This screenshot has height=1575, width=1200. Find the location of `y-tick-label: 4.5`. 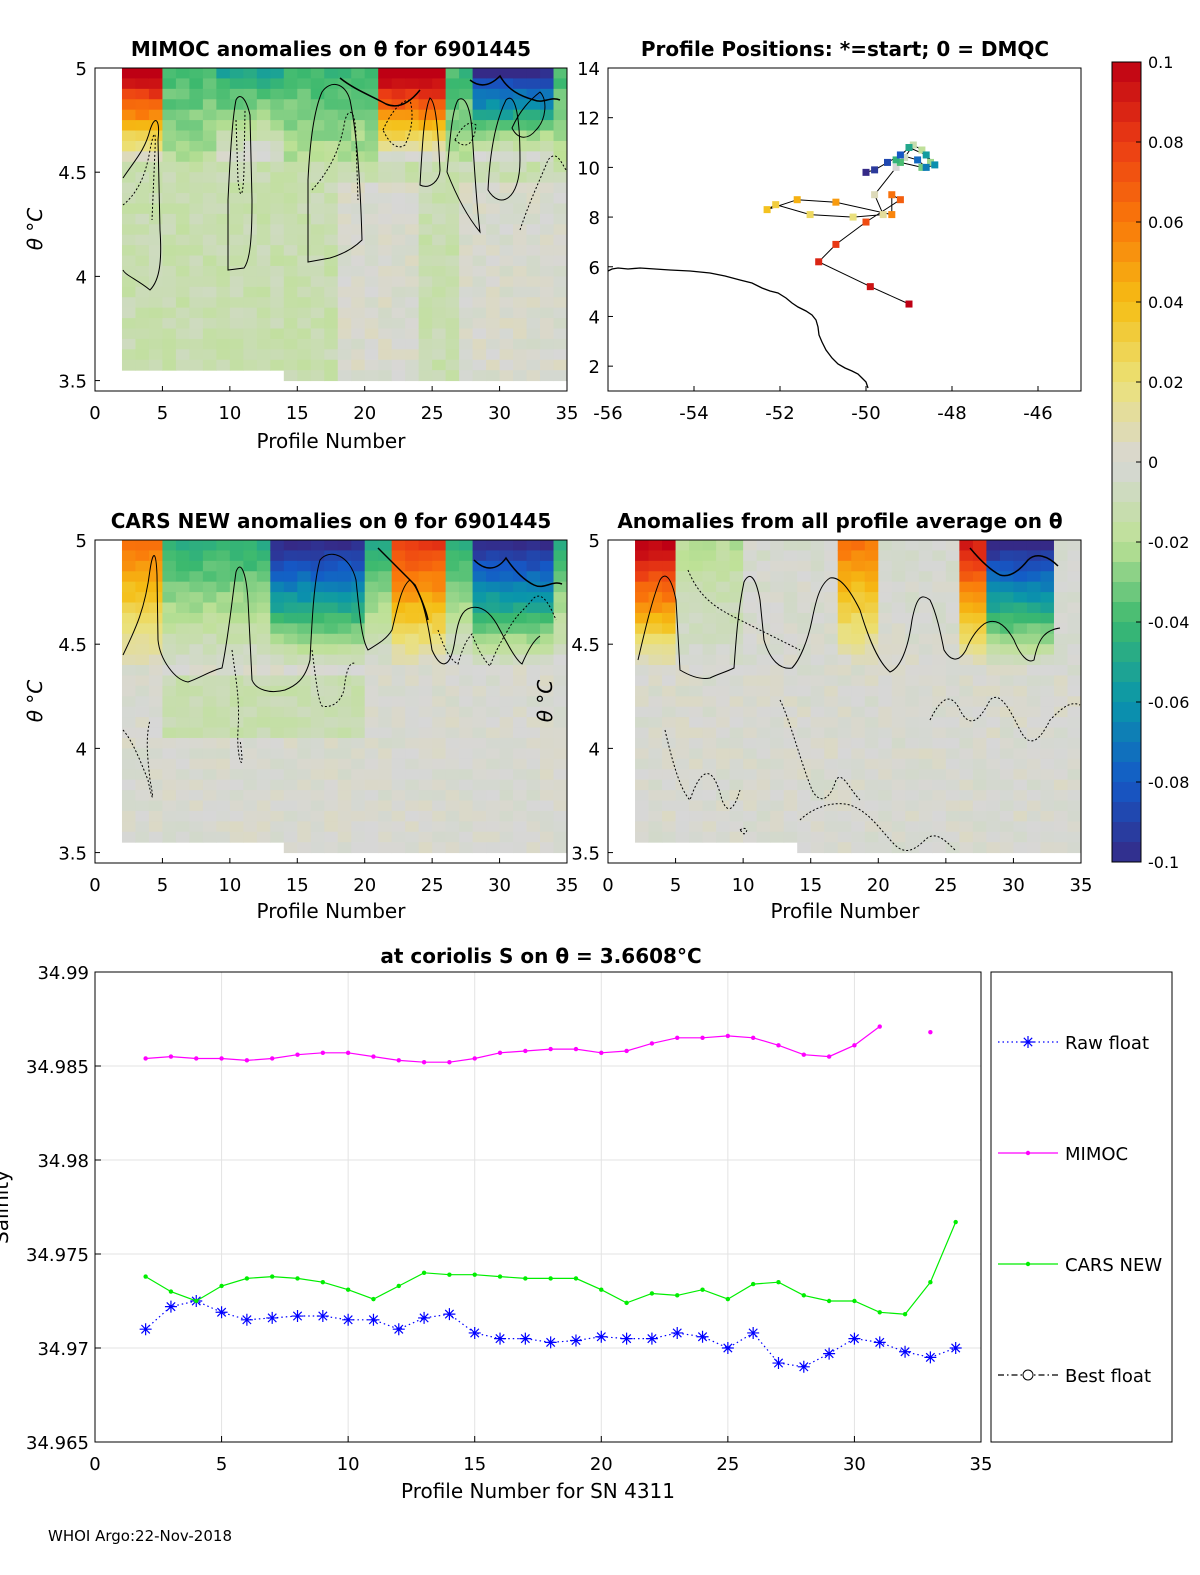

y-tick-label: 4.5 is located at coordinates (585, 645).